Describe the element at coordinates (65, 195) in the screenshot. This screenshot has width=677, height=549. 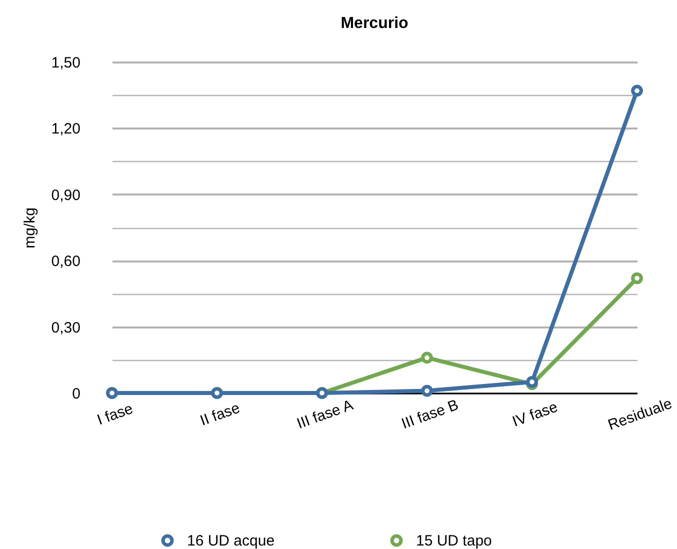
I see `y-tick-label: 0,90` at that location.